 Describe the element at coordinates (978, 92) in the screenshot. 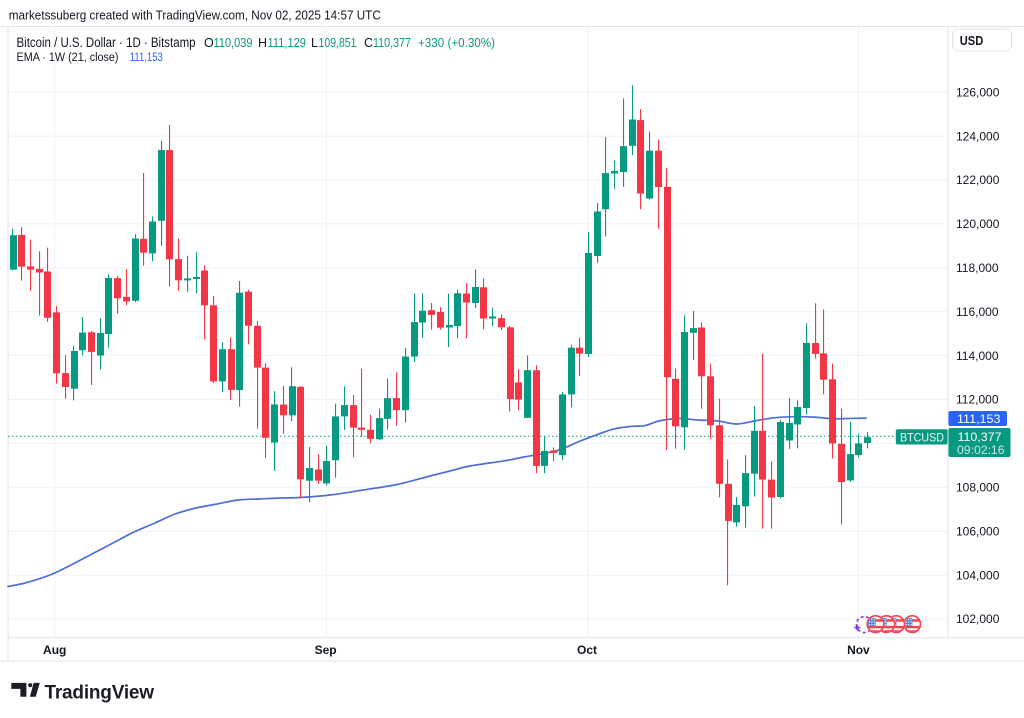

I see `svg-text: 126,000` at that location.